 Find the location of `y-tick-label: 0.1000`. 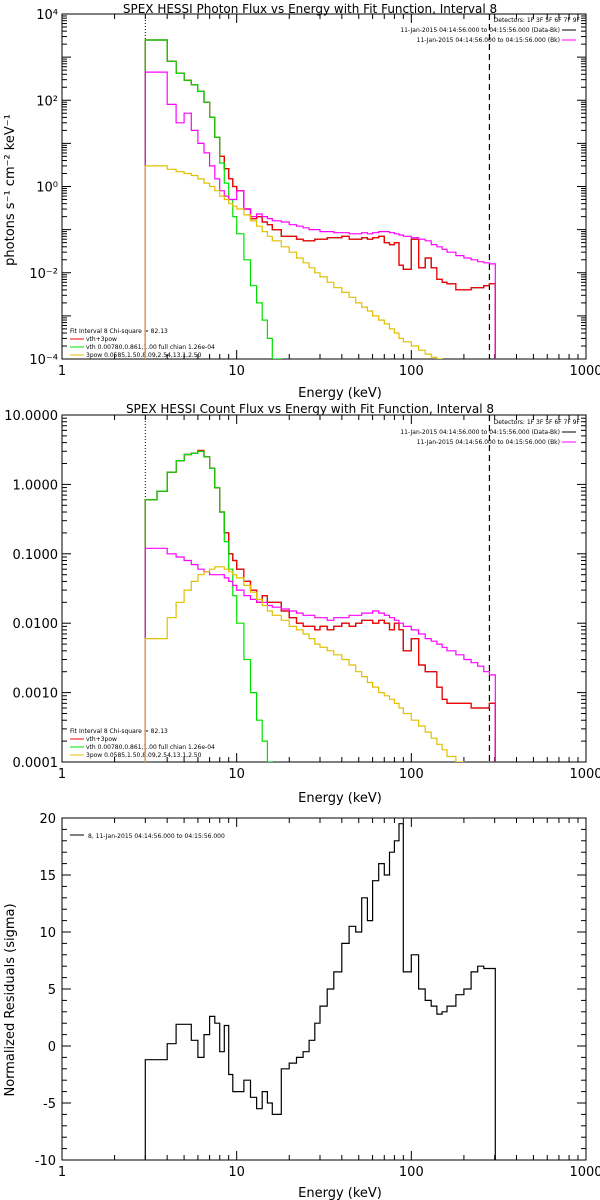

y-tick-label: 0.1000 is located at coordinates (36, 555).